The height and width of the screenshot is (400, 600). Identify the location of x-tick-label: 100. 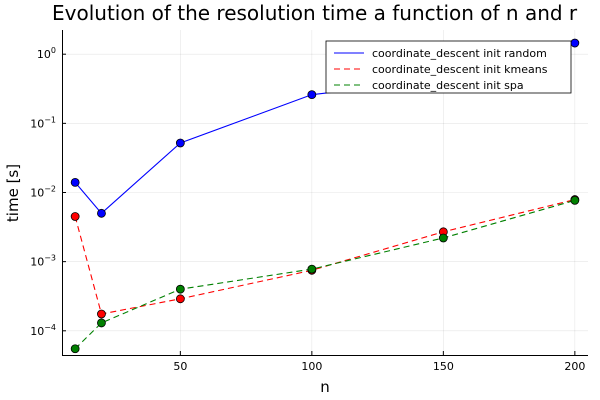
(311, 366).